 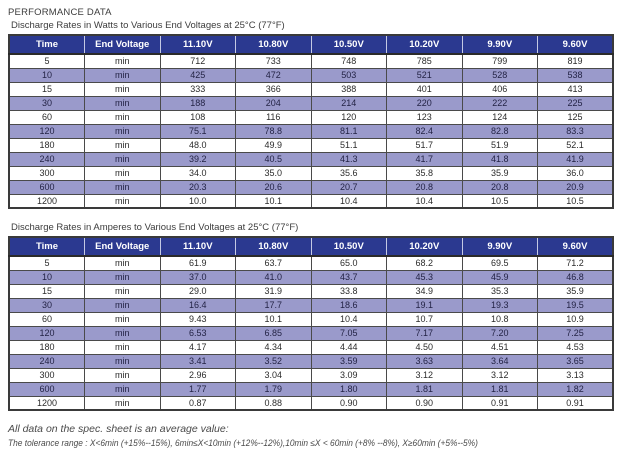 I want to click on column-header: 10.80V, so click(x=273, y=247).